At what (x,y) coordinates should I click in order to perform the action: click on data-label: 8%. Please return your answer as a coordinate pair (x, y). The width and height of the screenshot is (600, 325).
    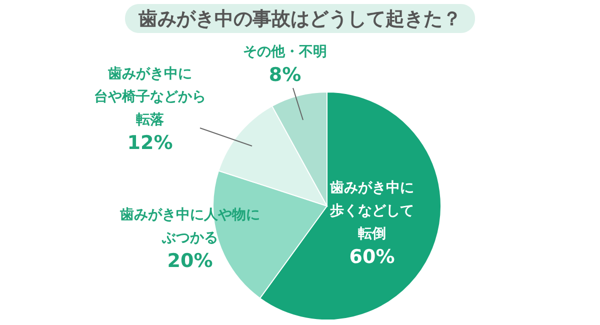
    Looking at the image, I should click on (285, 75).